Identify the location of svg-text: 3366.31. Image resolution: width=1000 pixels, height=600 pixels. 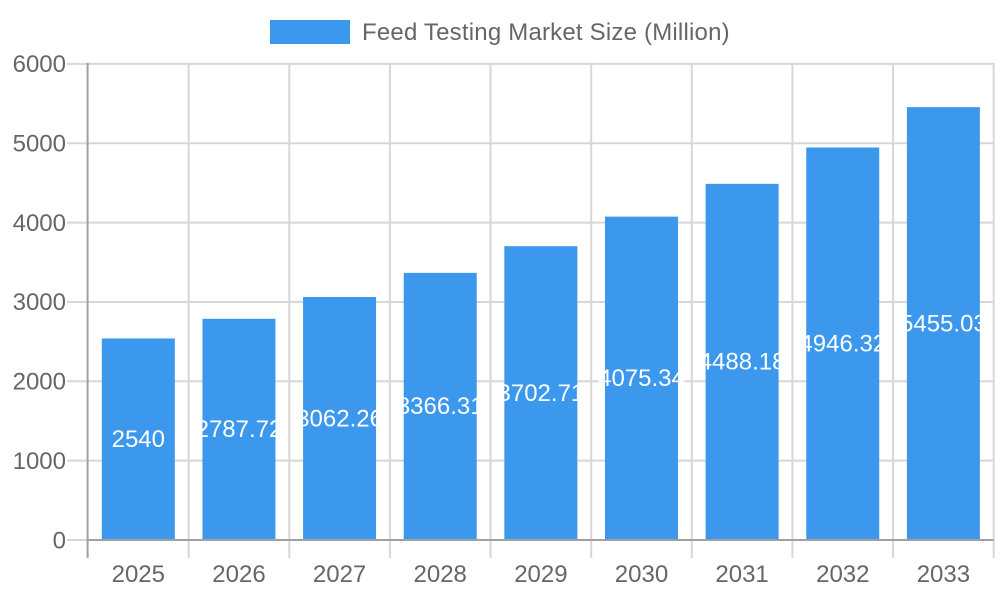
(440, 406).